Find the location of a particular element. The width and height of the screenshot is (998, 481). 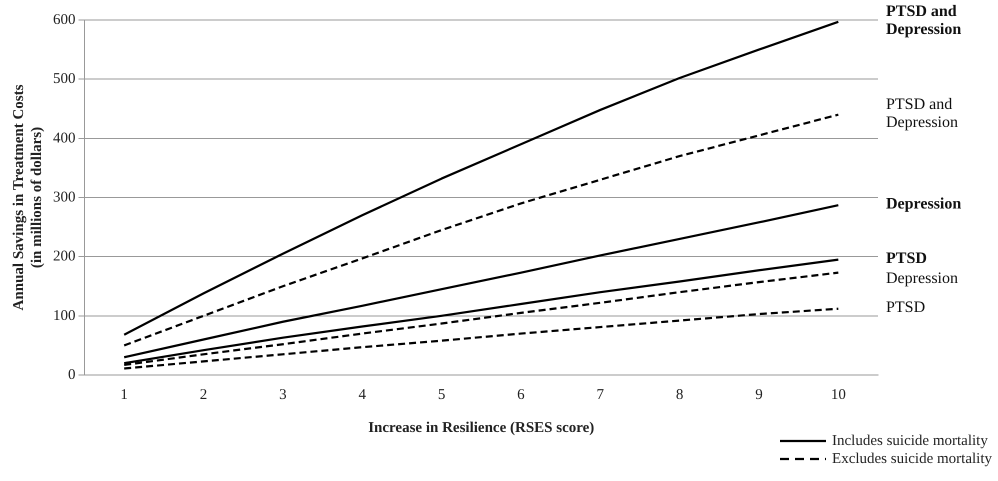

text: Includes suicide mortality is located at coordinates (910, 441).